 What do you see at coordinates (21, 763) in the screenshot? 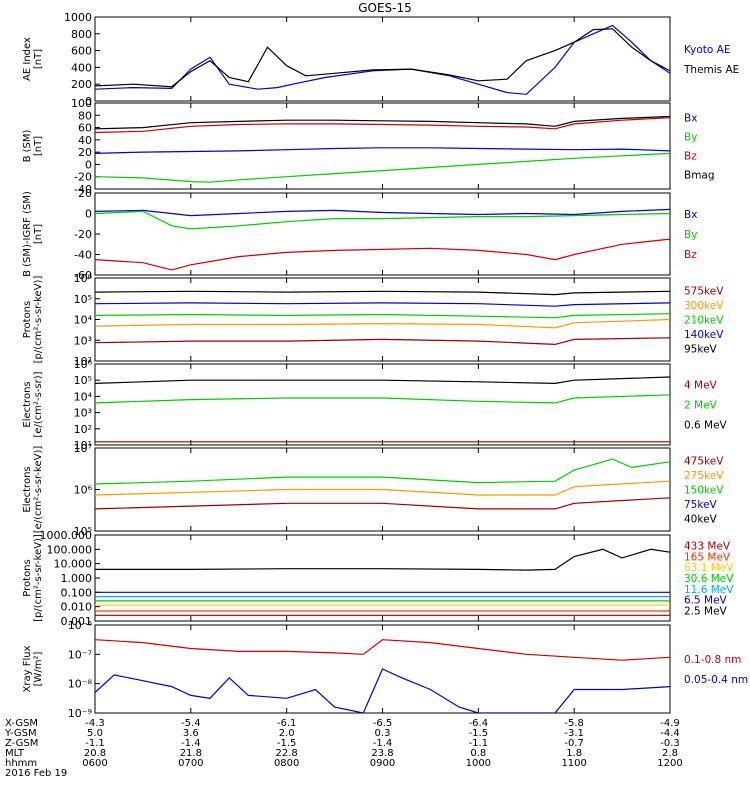
I see `x-axis-row-label: hhmm` at bounding box center [21, 763].